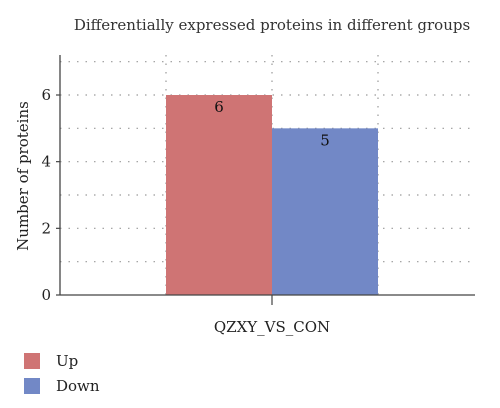 The image size is (500, 408). Describe the element at coordinates (62, 373) in the screenshot. I see `legend: Up Down` at that location.